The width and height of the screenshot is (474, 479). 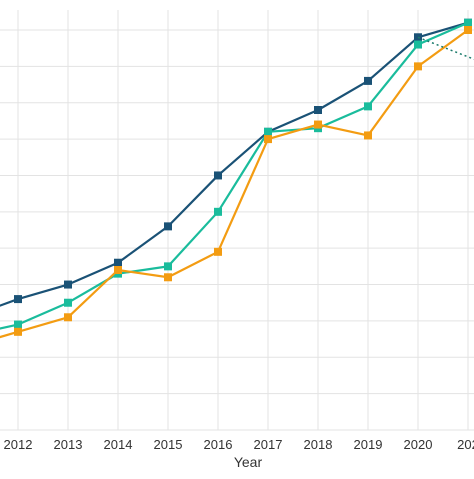 What do you see at coordinates (465, 444) in the screenshot?
I see `x-tick-label: 202` at bounding box center [465, 444].